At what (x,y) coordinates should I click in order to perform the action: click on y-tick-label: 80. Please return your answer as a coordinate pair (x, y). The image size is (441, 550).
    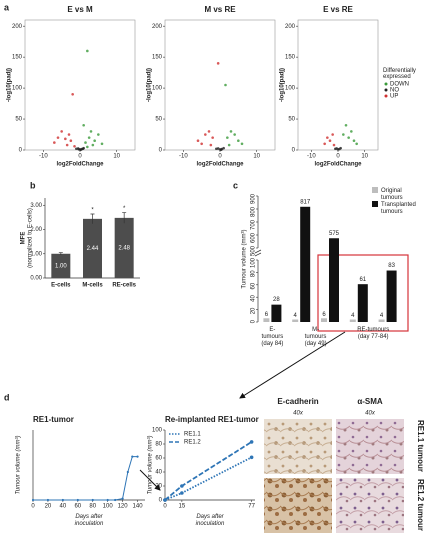
    Looking at the image, I should click on (254, 273).